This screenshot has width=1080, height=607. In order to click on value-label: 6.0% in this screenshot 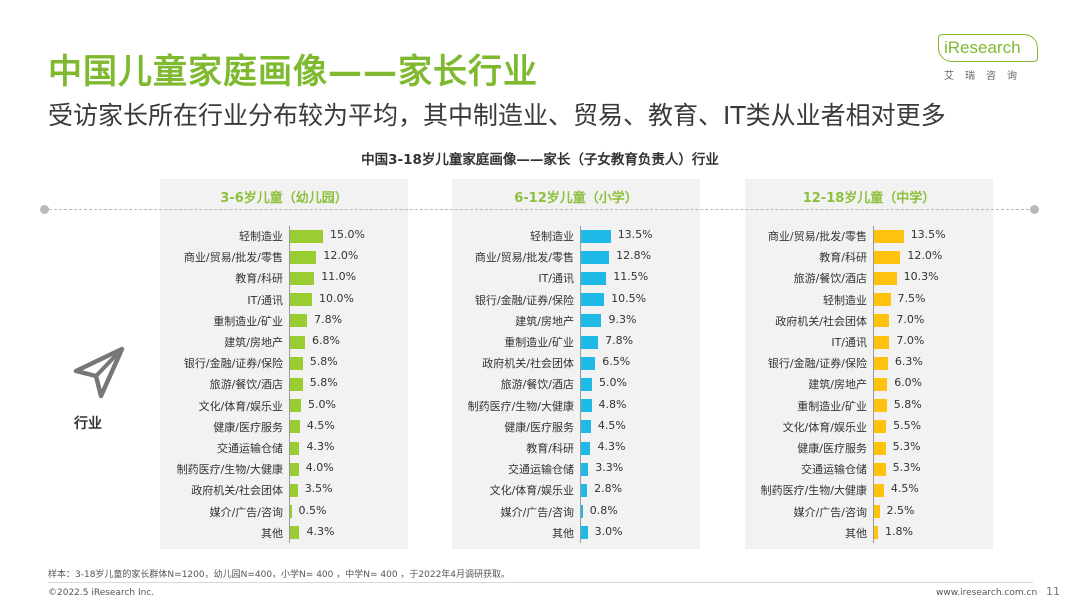, I will do `click(908, 383)`.